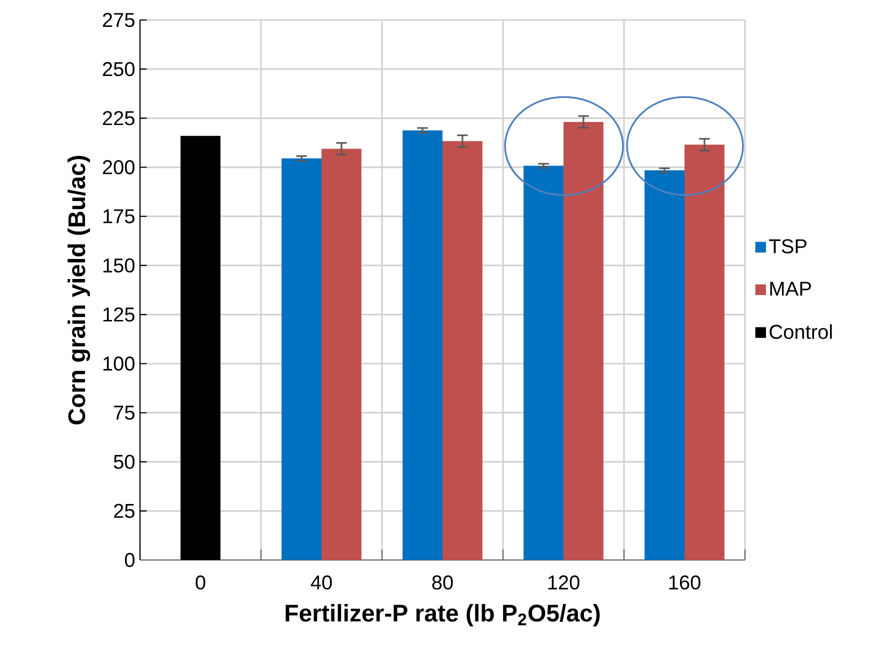 The width and height of the screenshot is (892, 672). What do you see at coordinates (124, 511) in the screenshot?
I see `y-tick-label: 25` at bounding box center [124, 511].